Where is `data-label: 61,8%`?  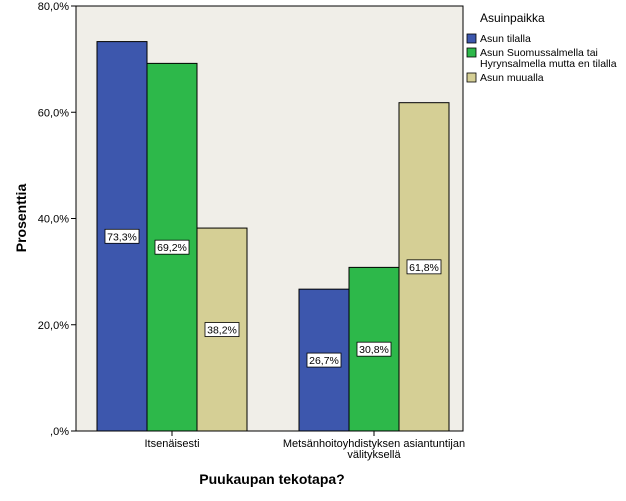 data-label: 61,8% is located at coordinates (424, 268).